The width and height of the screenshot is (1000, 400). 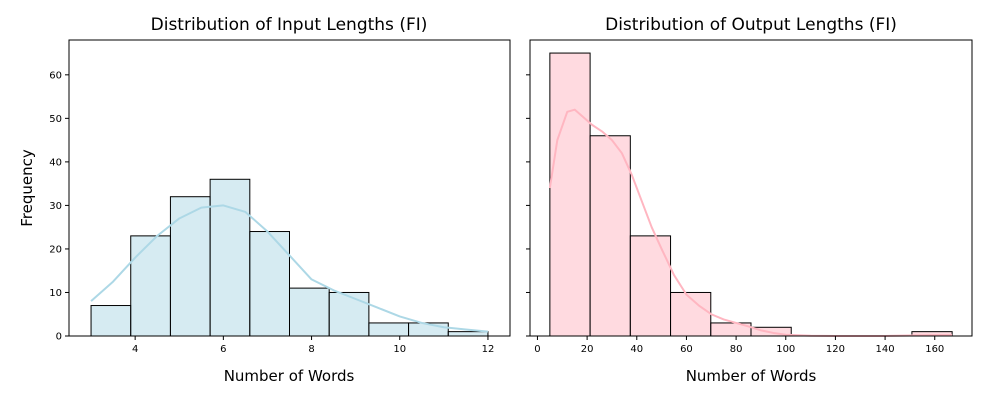 What do you see at coordinates (55, 162) in the screenshot?
I see `input-y-tick-label-4: 40` at bounding box center [55, 162].